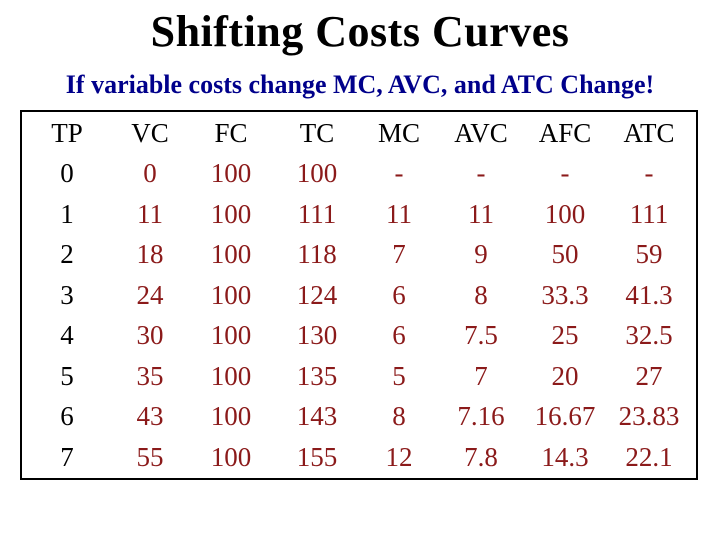  Describe the element at coordinates (357, 133) in the screenshot. I see `header-row: TP VC FC TC MC AVC AFC ATC` at that location.